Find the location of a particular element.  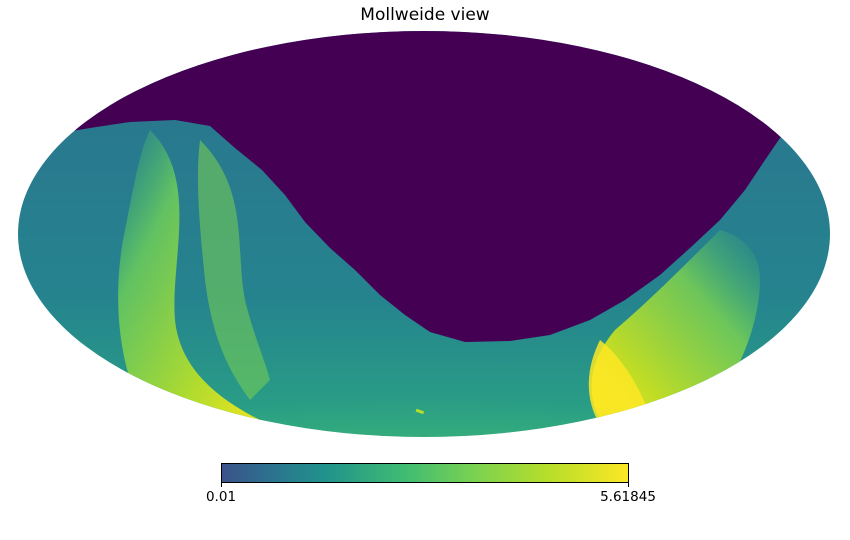

plot-title: Mollweide view is located at coordinates (425, 15).